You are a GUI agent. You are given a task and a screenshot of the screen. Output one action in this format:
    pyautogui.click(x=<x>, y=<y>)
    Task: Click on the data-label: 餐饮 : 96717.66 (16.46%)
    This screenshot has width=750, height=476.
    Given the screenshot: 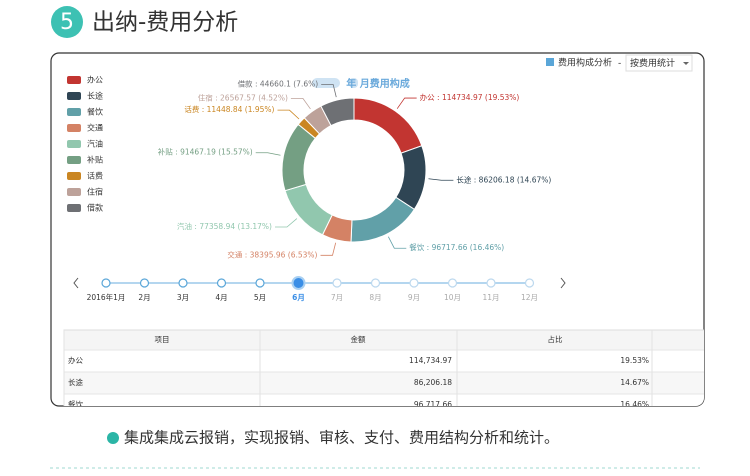 What is the action you would take?
    pyautogui.click(x=456, y=247)
    